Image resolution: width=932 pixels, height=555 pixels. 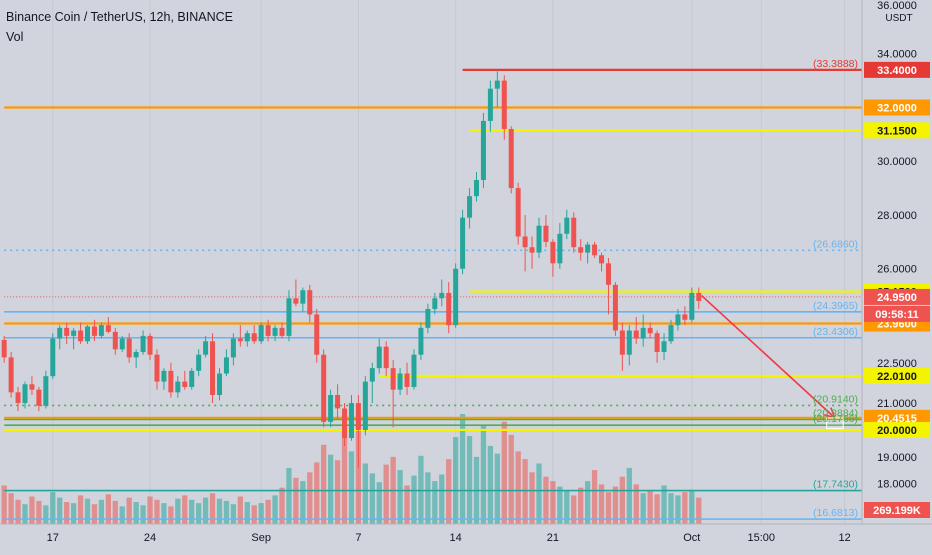 I want to click on drawings, so click(x=772, y=362).